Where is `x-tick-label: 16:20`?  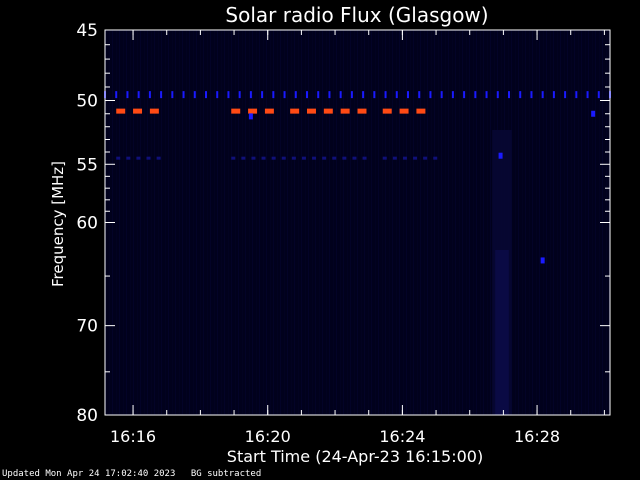
x-tick-label: 16:20 is located at coordinates (268, 436).